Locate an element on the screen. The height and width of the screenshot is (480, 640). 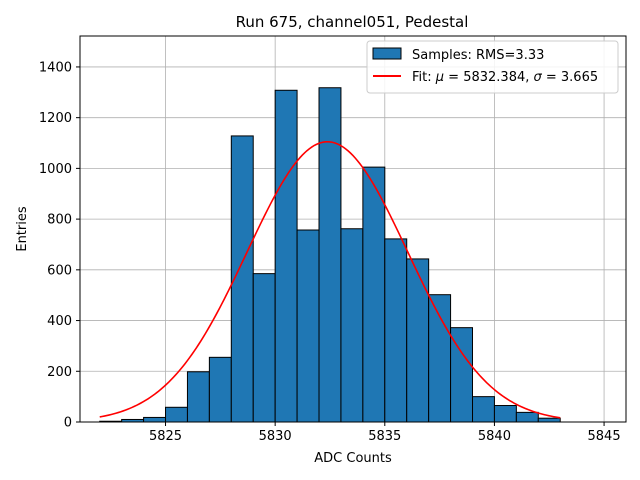
y-tick-label: 1400 is located at coordinates (55, 67).